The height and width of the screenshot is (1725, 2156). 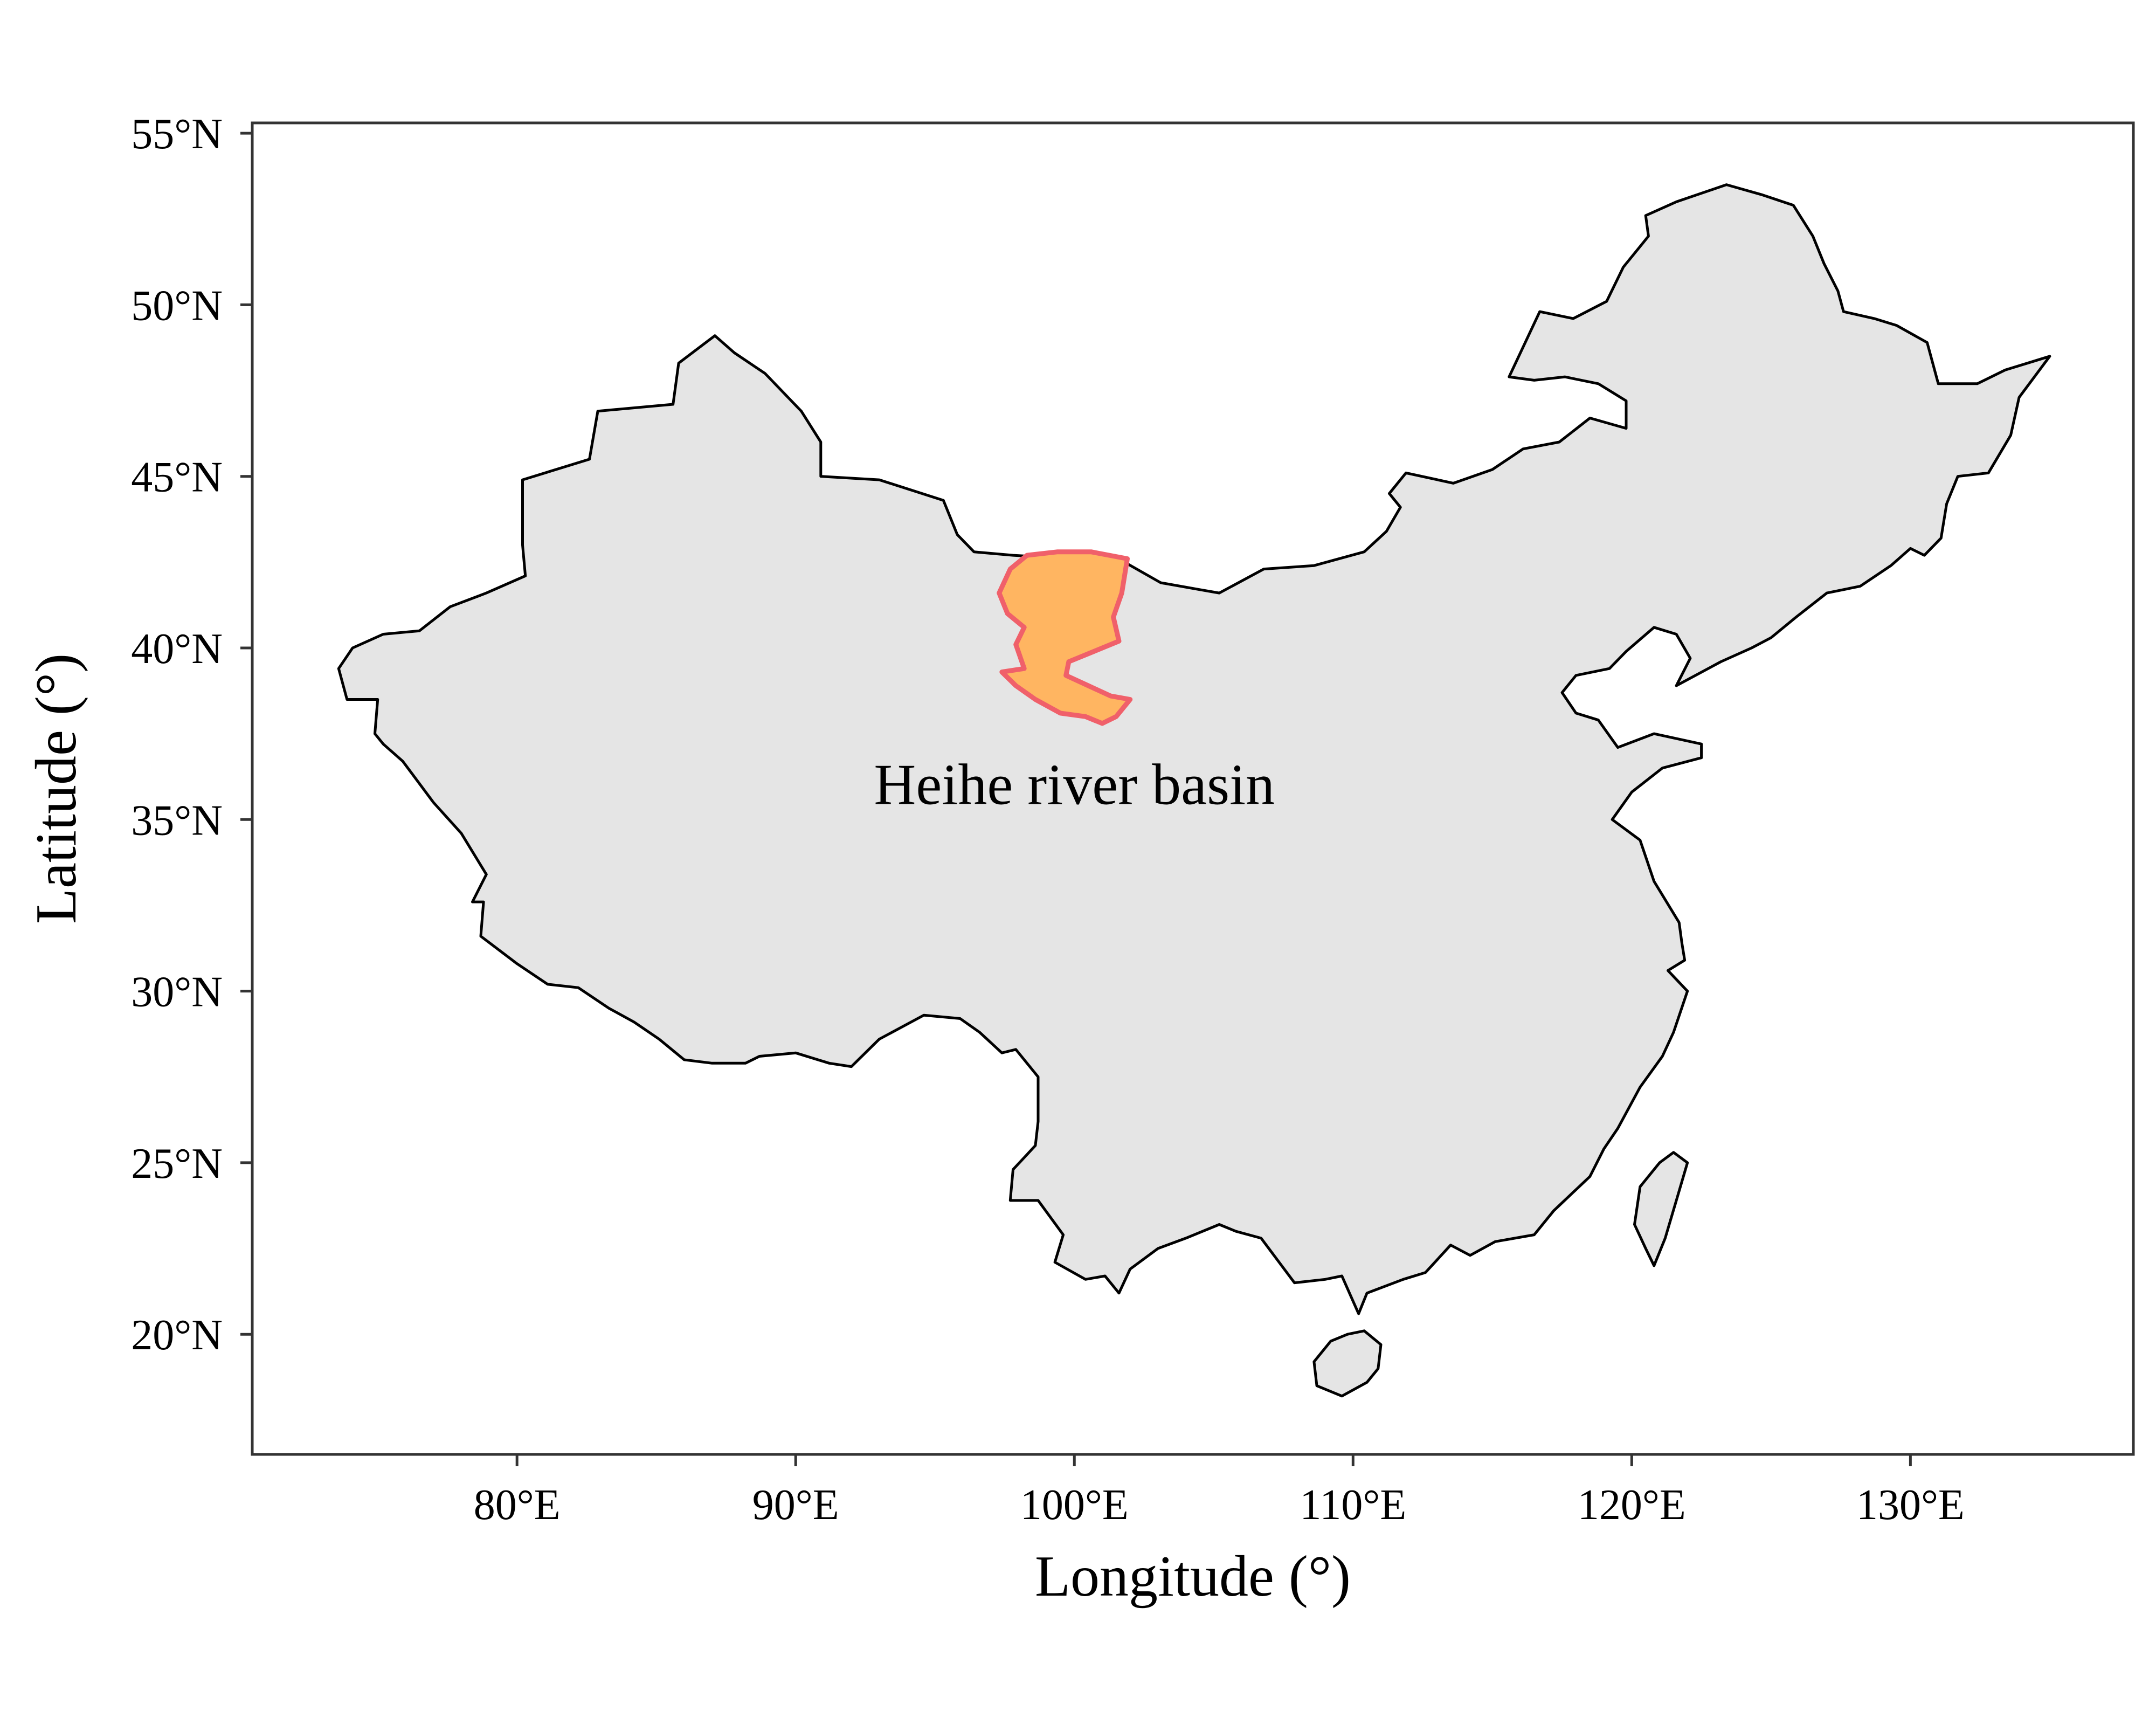 What do you see at coordinates (796, 1505) in the screenshot?
I see `x-tick-label: 90°E` at bounding box center [796, 1505].